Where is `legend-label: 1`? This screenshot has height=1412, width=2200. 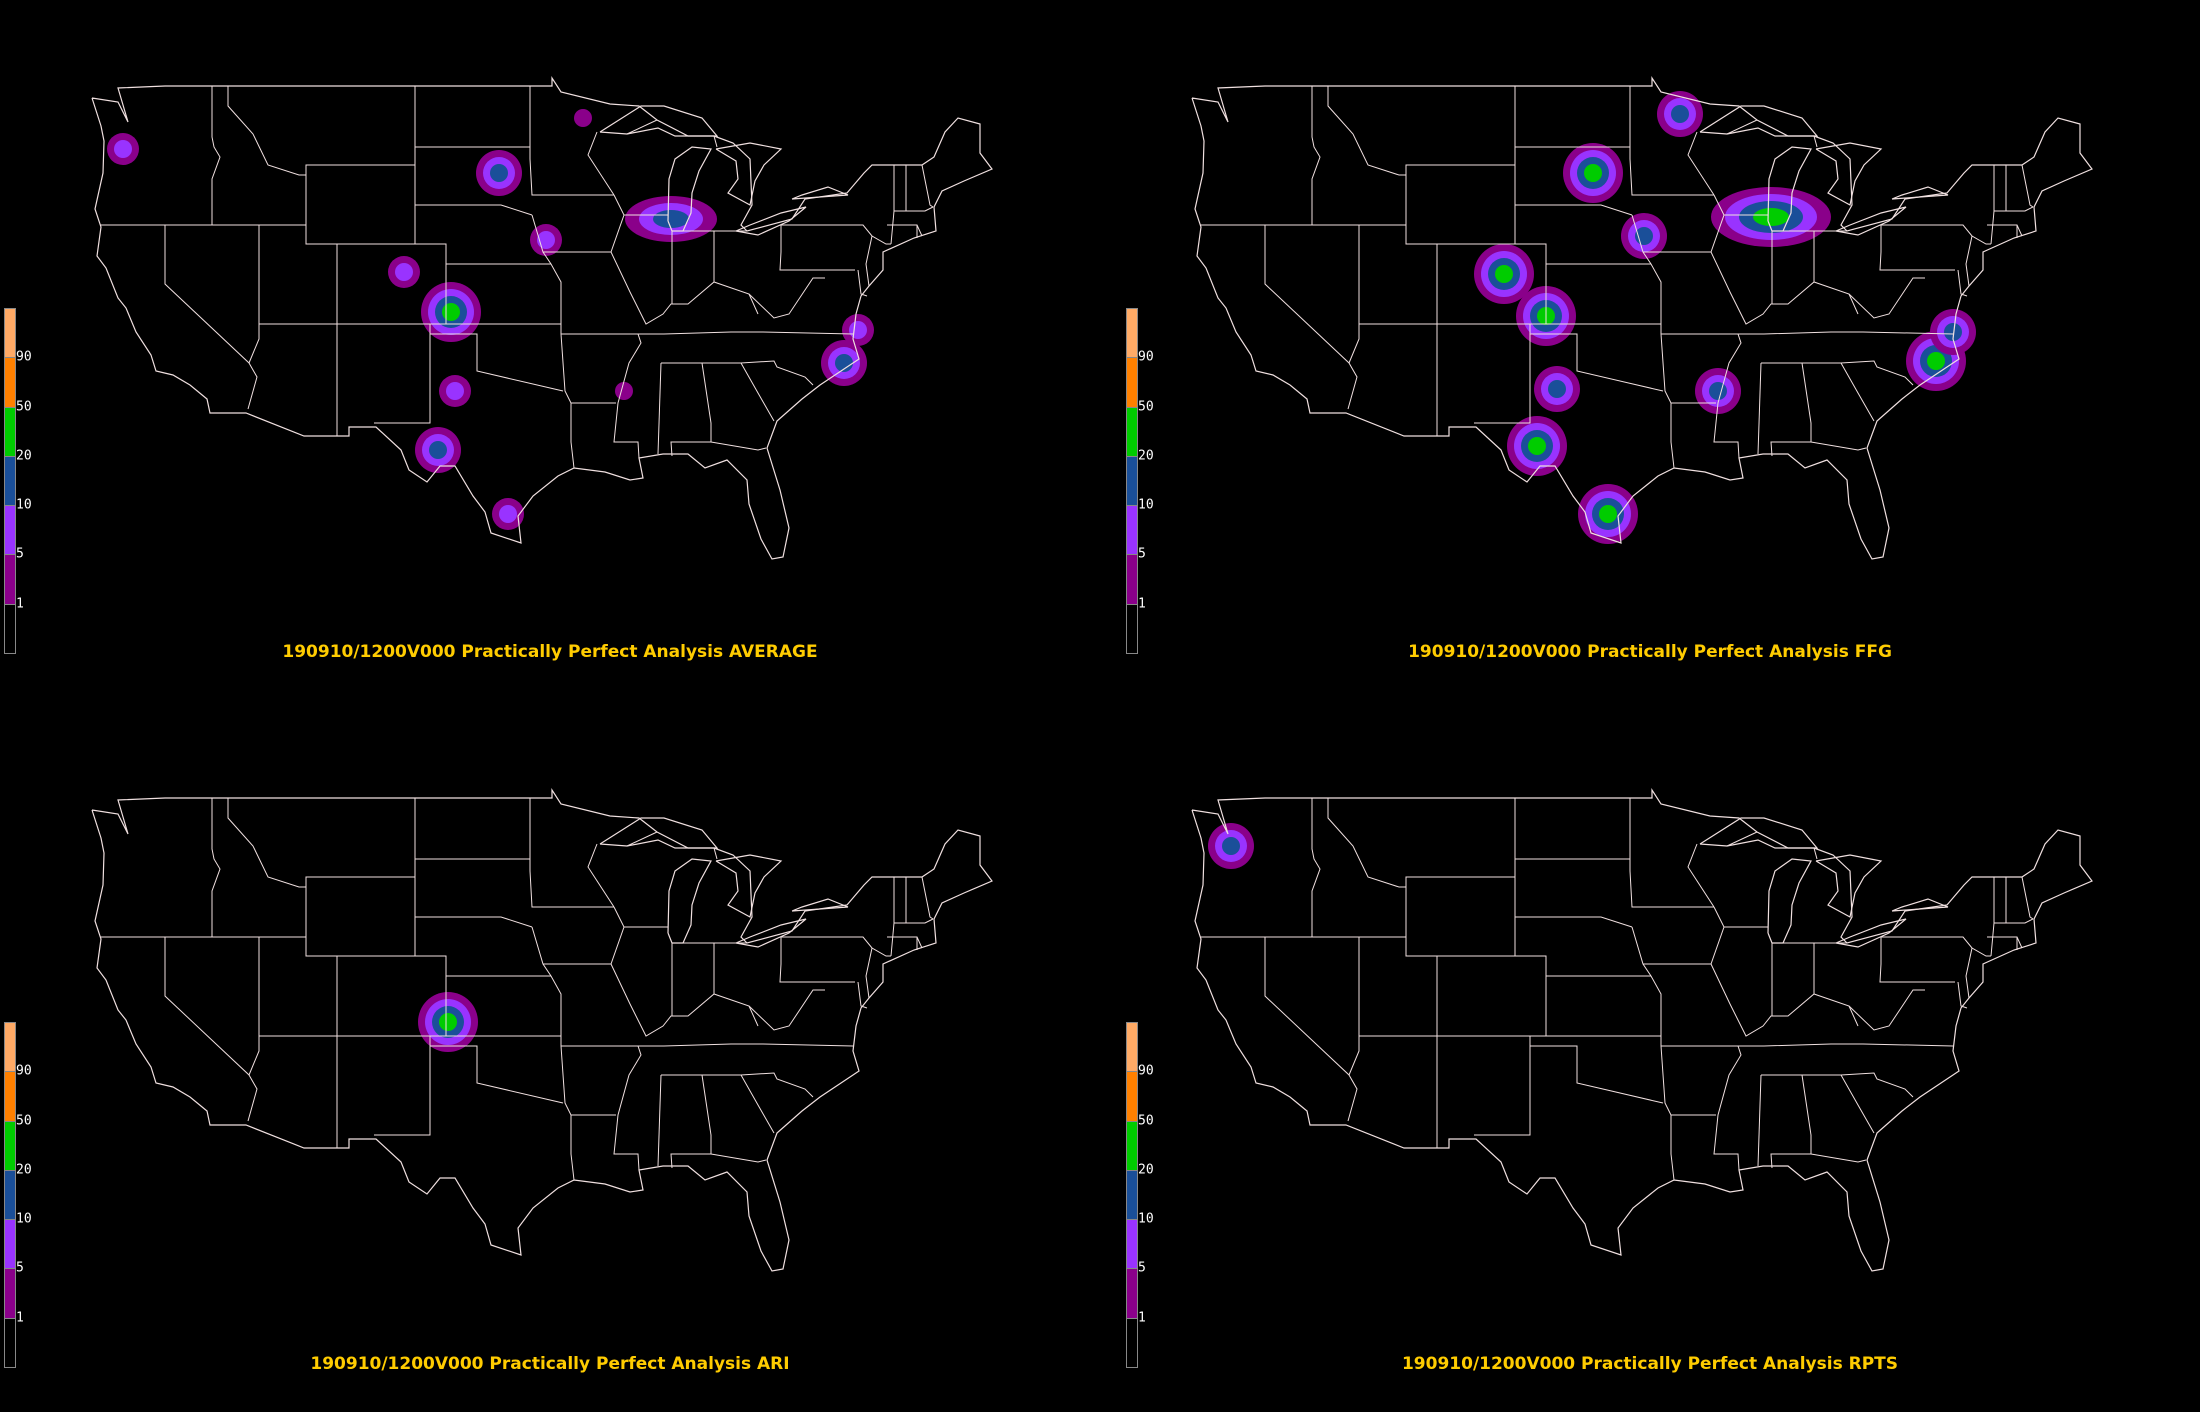
legend-label: 1 is located at coordinates (1142, 604).